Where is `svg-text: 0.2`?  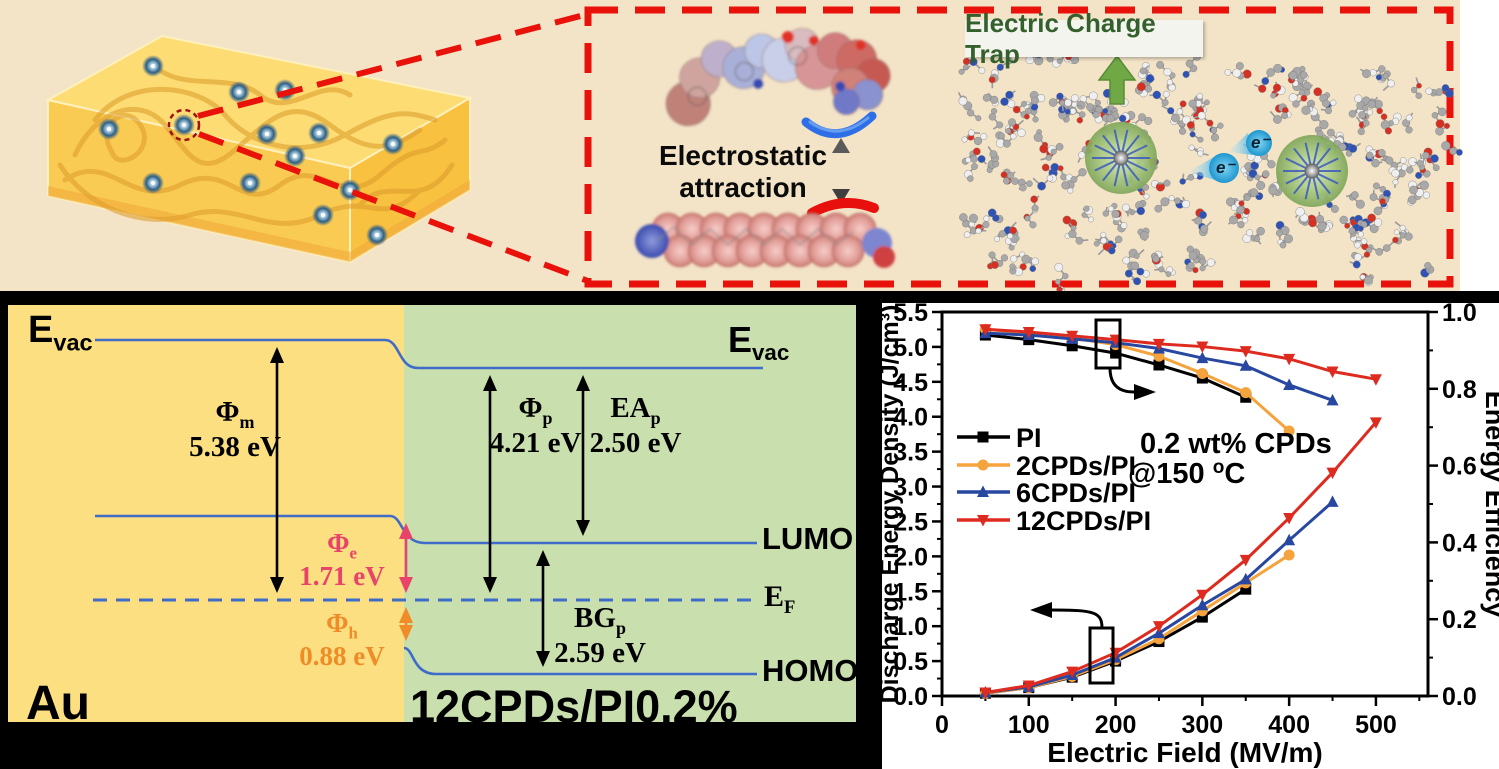
svg-text: 0.2 is located at coordinates (1459, 620).